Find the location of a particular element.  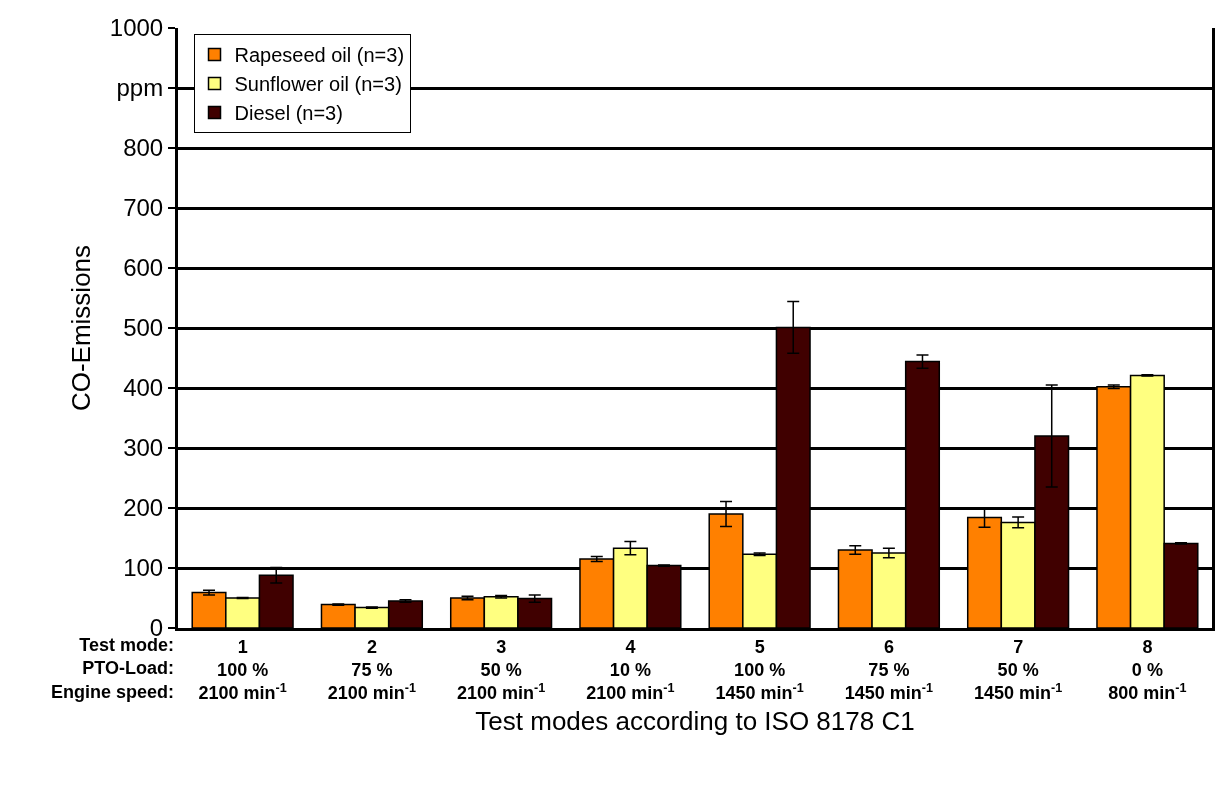

y-tick-label: 100 is located at coordinates (143, 568).